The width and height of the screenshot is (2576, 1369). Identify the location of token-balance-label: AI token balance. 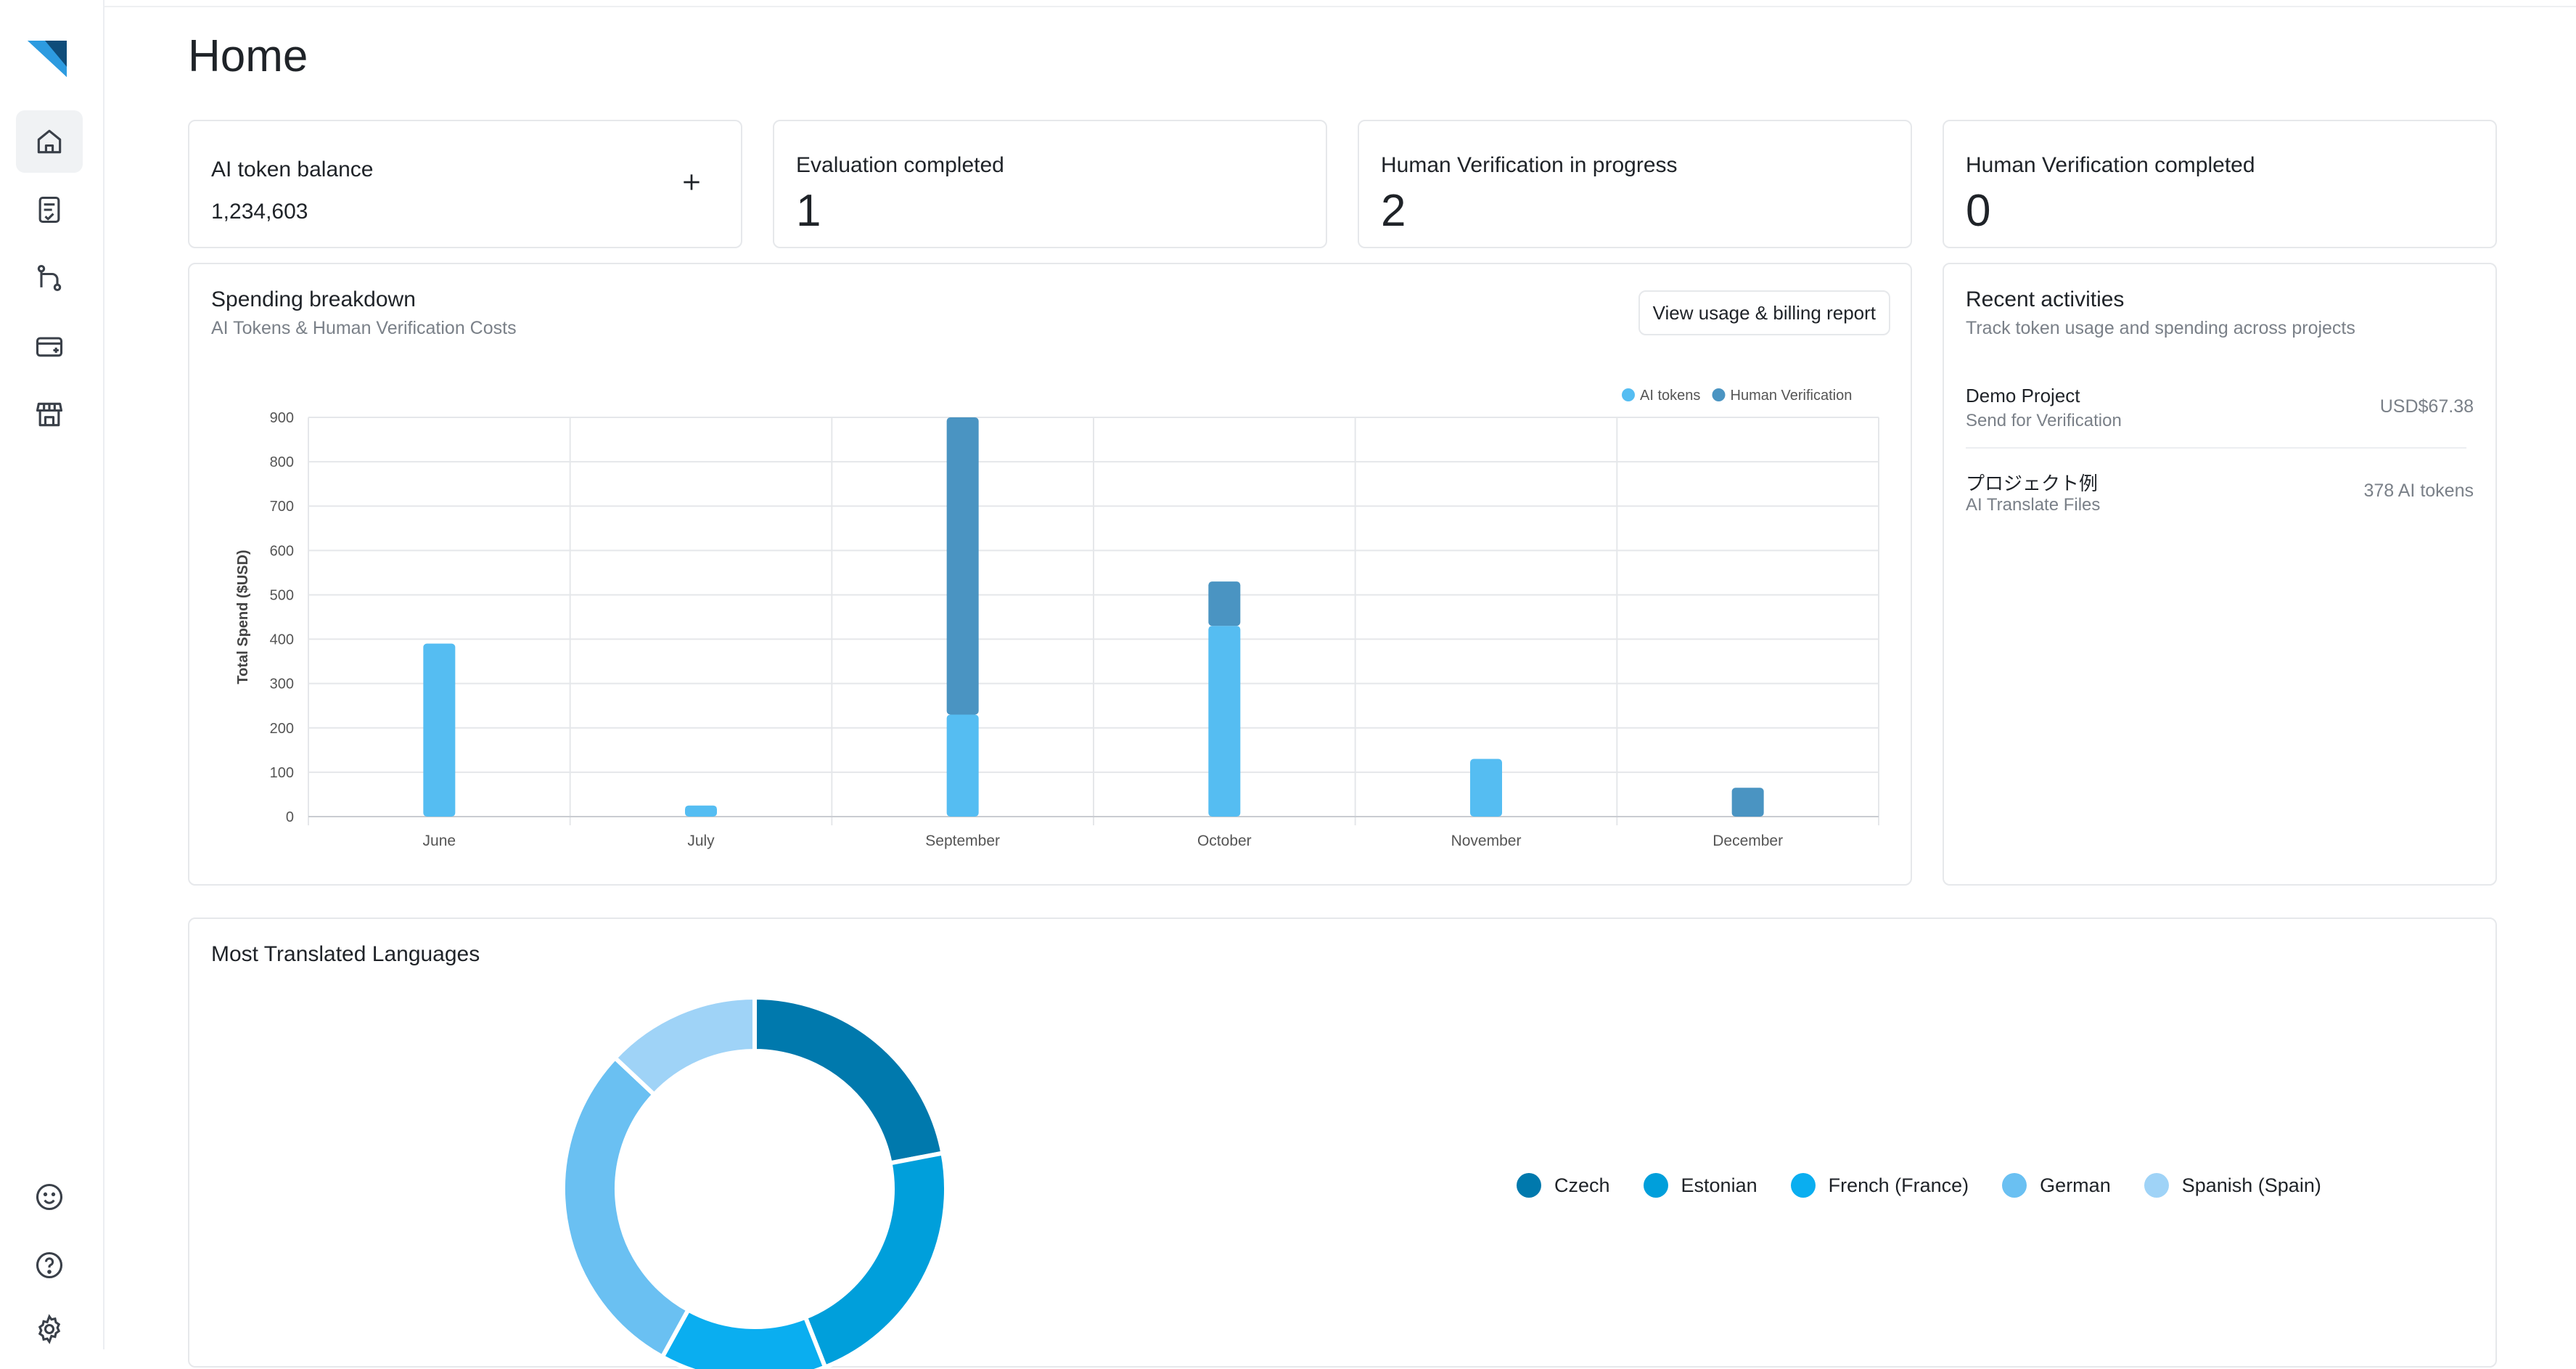
(292, 169).